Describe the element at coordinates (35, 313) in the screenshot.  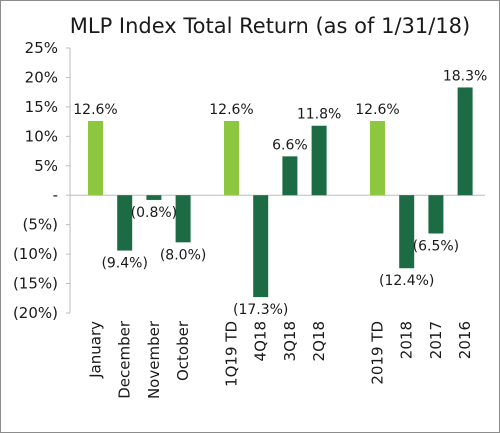
I see `y-tick-label: (20%)` at that location.